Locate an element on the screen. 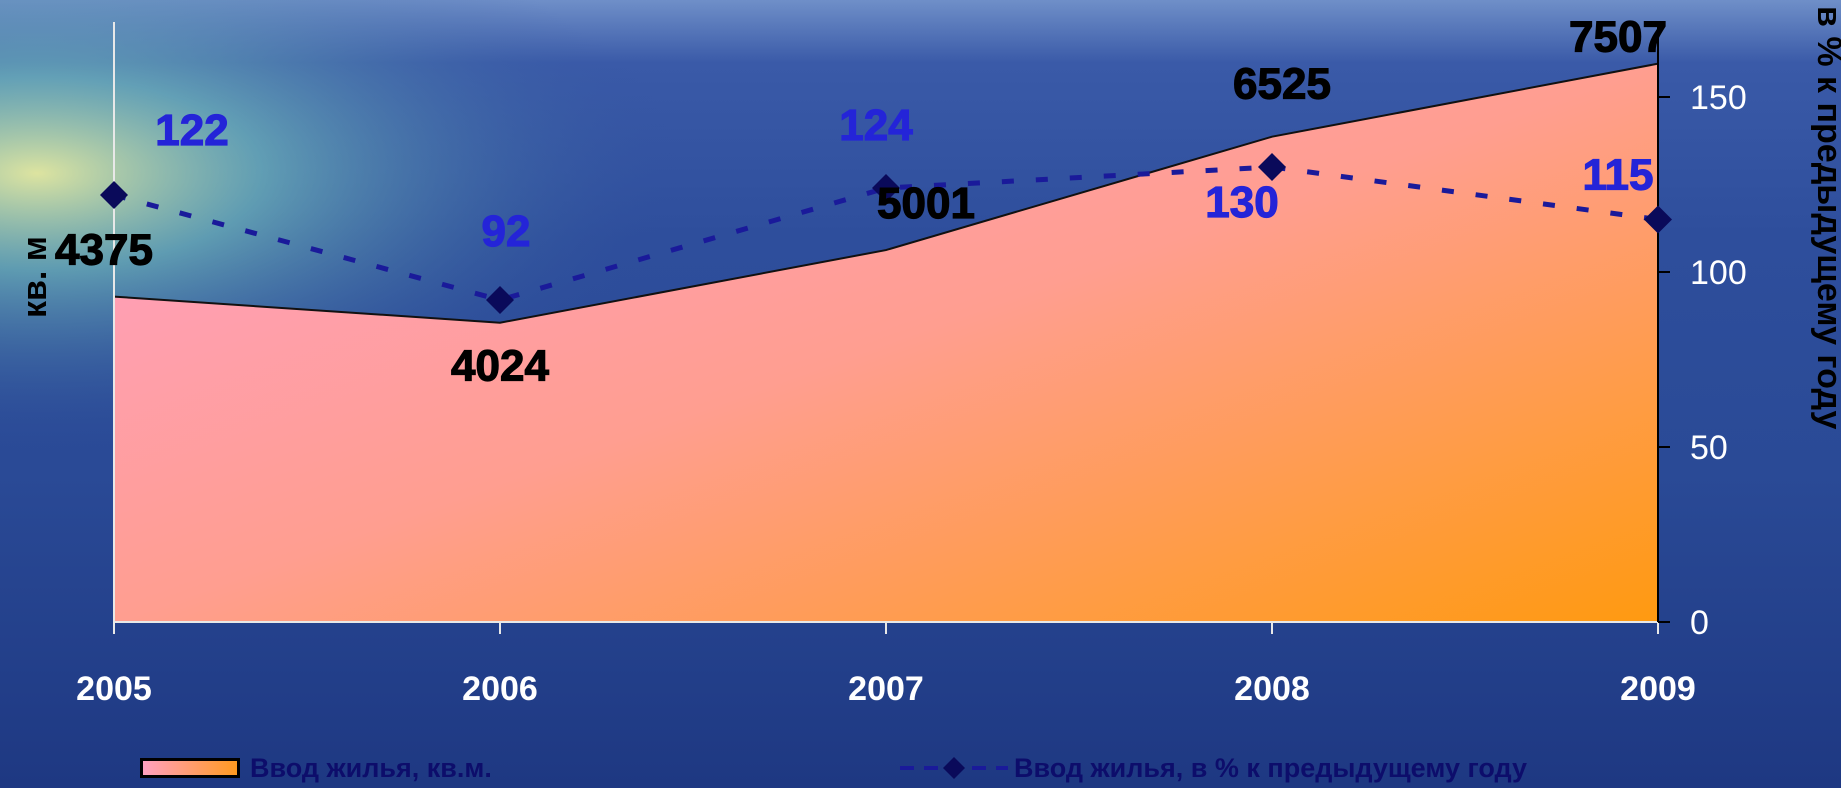 This screenshot has height=788, width=1841. area-data-label: 7507 is located at coordinates (1618, 37).